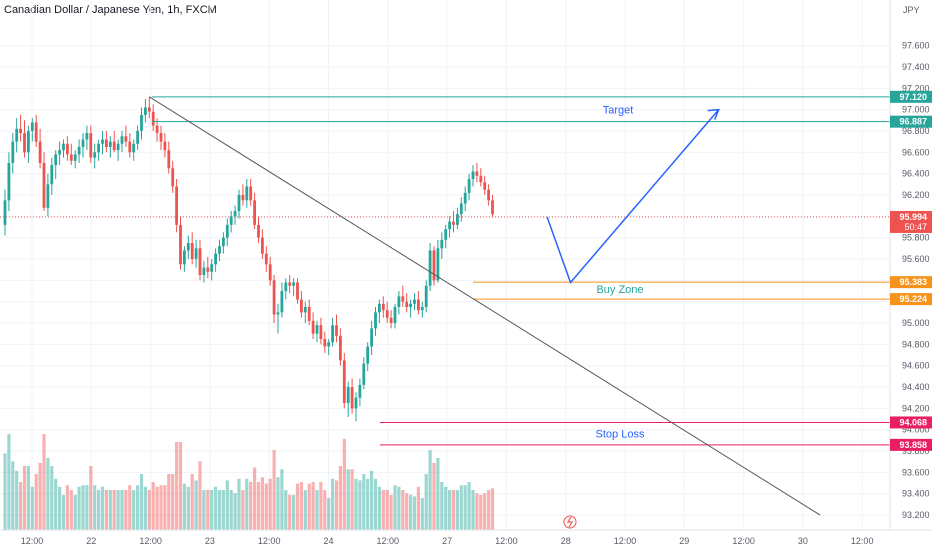 This screenshot has height=550, width=932. I want to click on svg-text: 95.994, so click(913, 217).